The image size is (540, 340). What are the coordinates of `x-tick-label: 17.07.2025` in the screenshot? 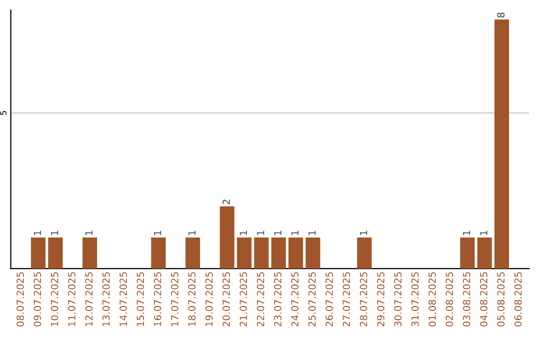 It's located at (174, 299).